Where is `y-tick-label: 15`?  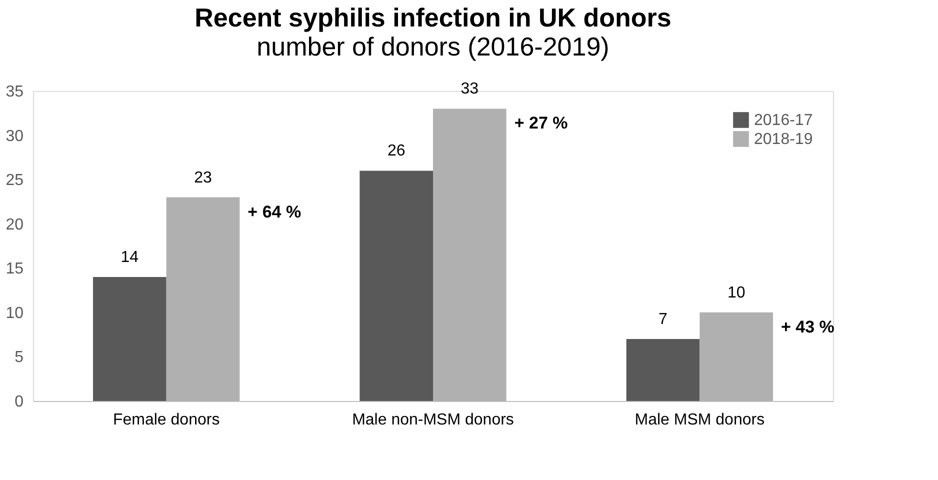 y-tick-label: 15 is located at coordinates (15, 269).